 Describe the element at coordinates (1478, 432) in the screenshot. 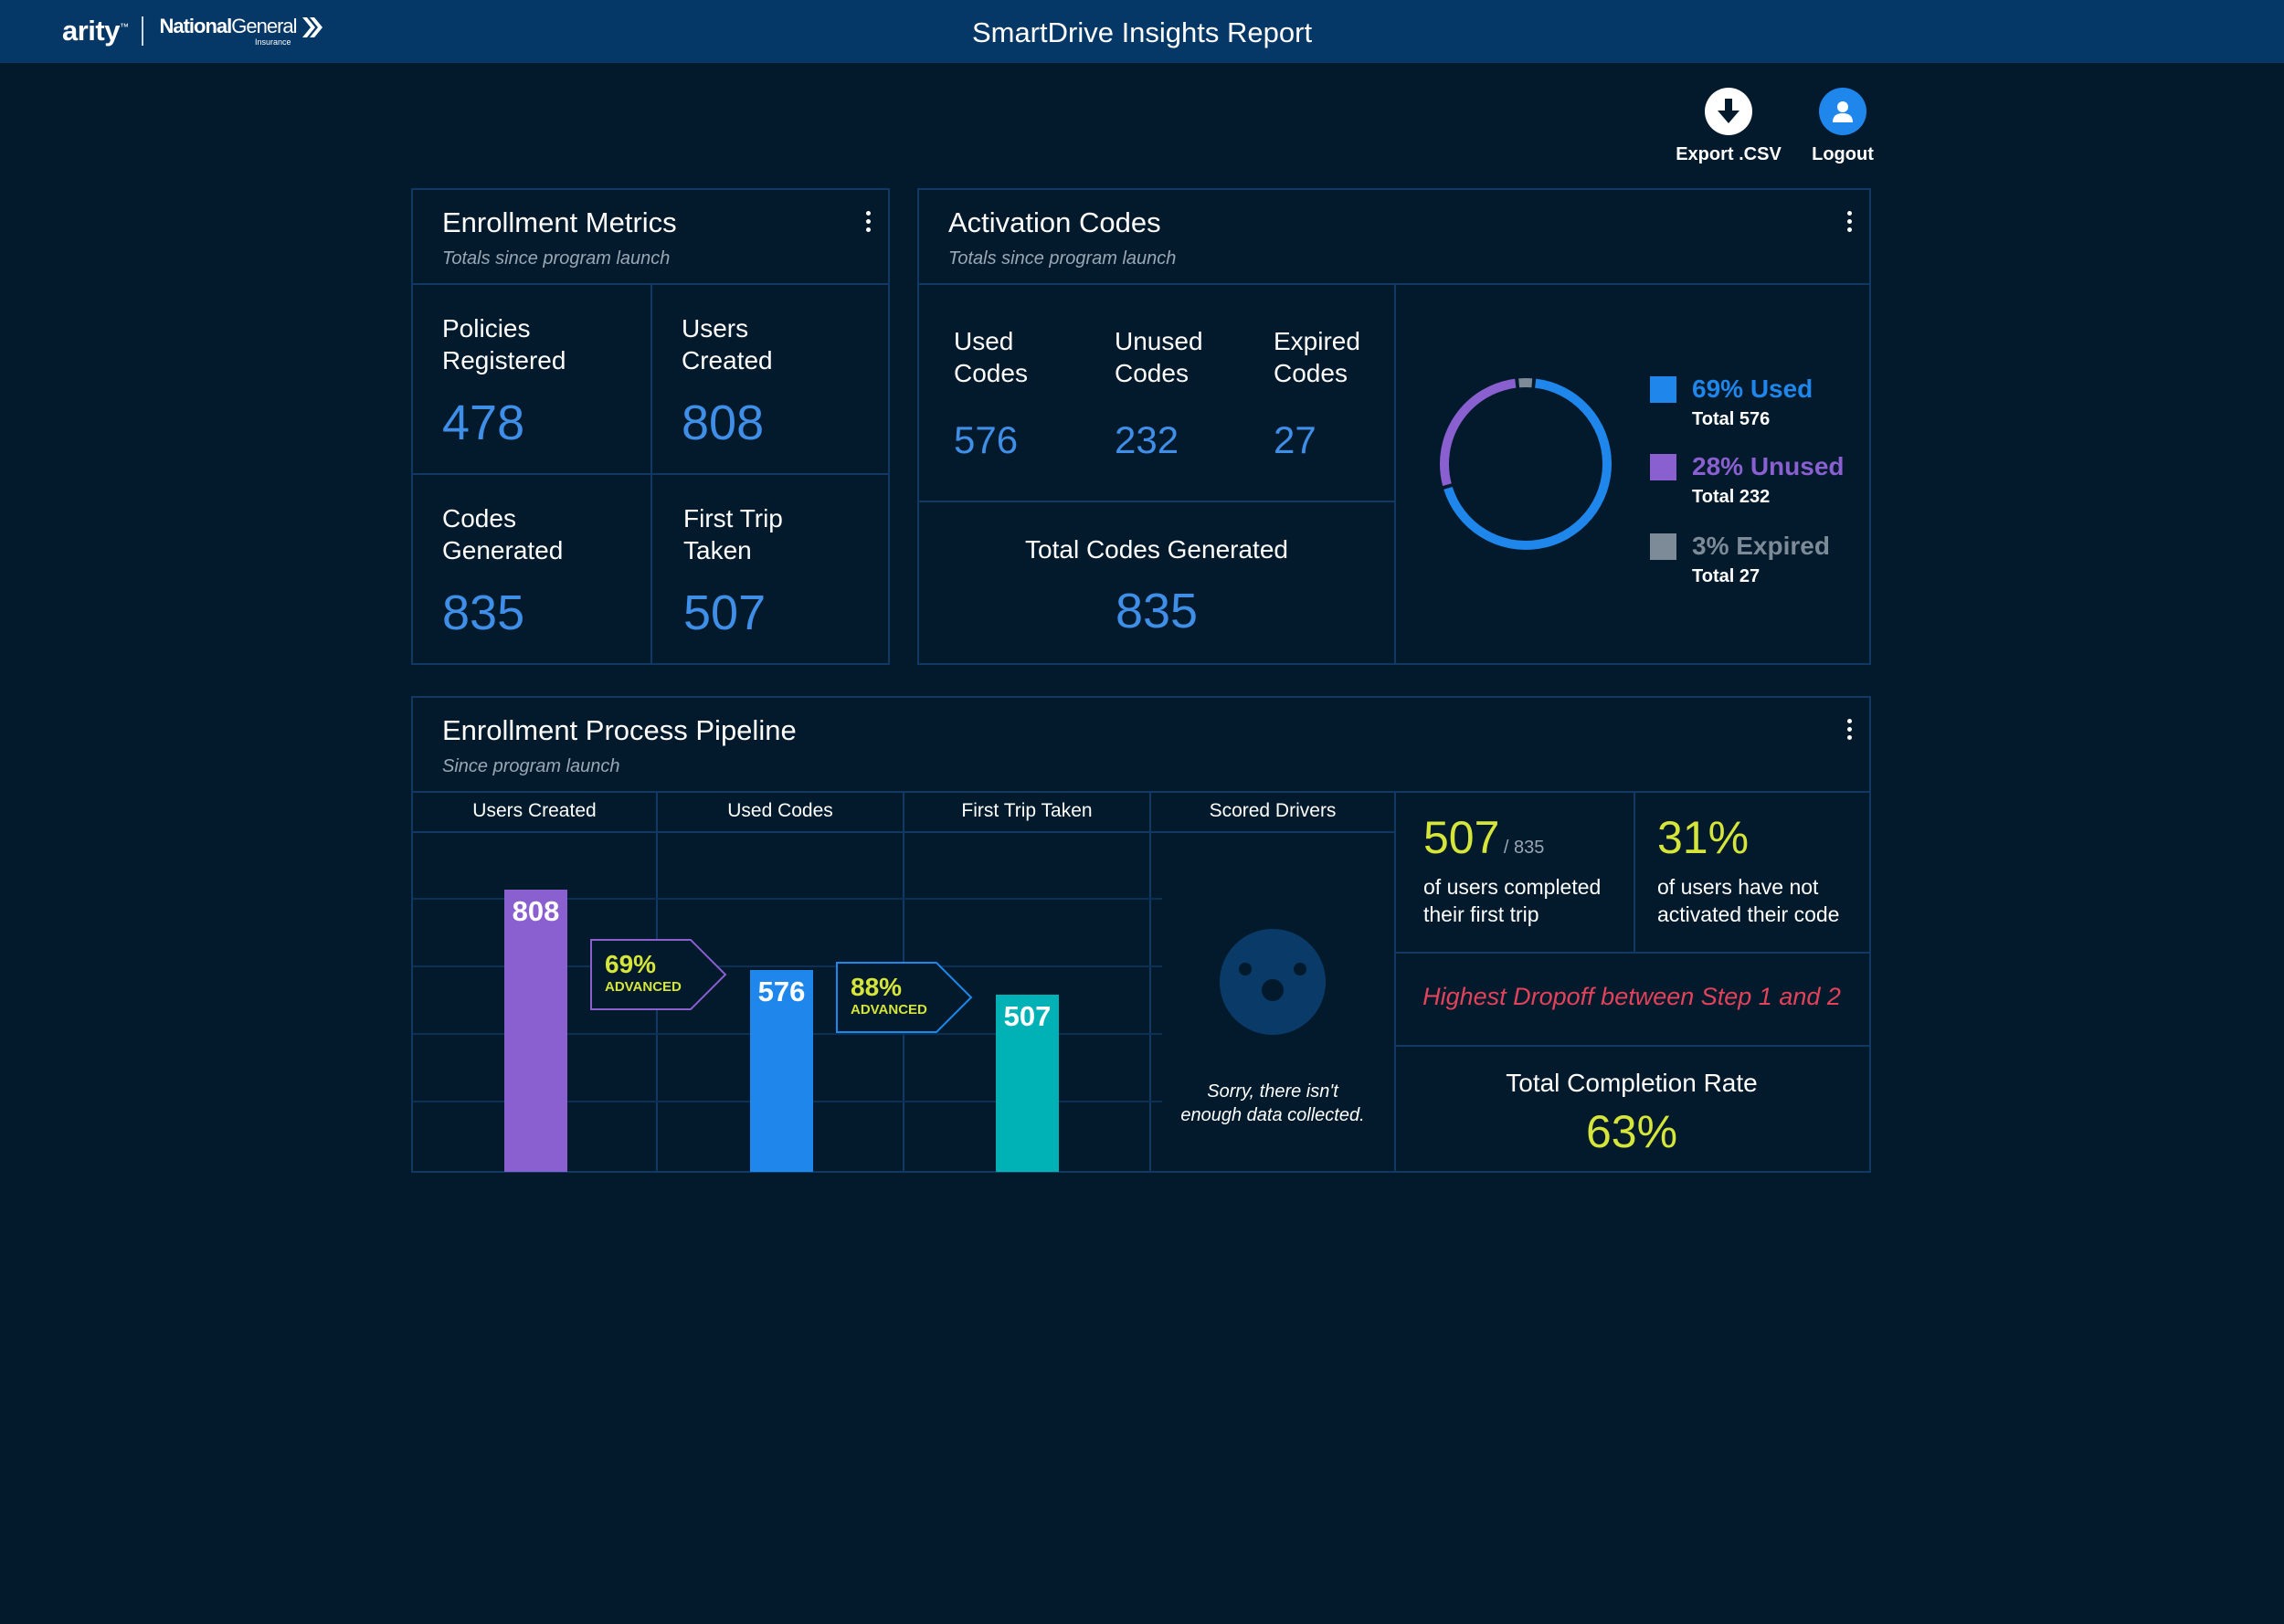

I see `donut-slice-unused` at that location.